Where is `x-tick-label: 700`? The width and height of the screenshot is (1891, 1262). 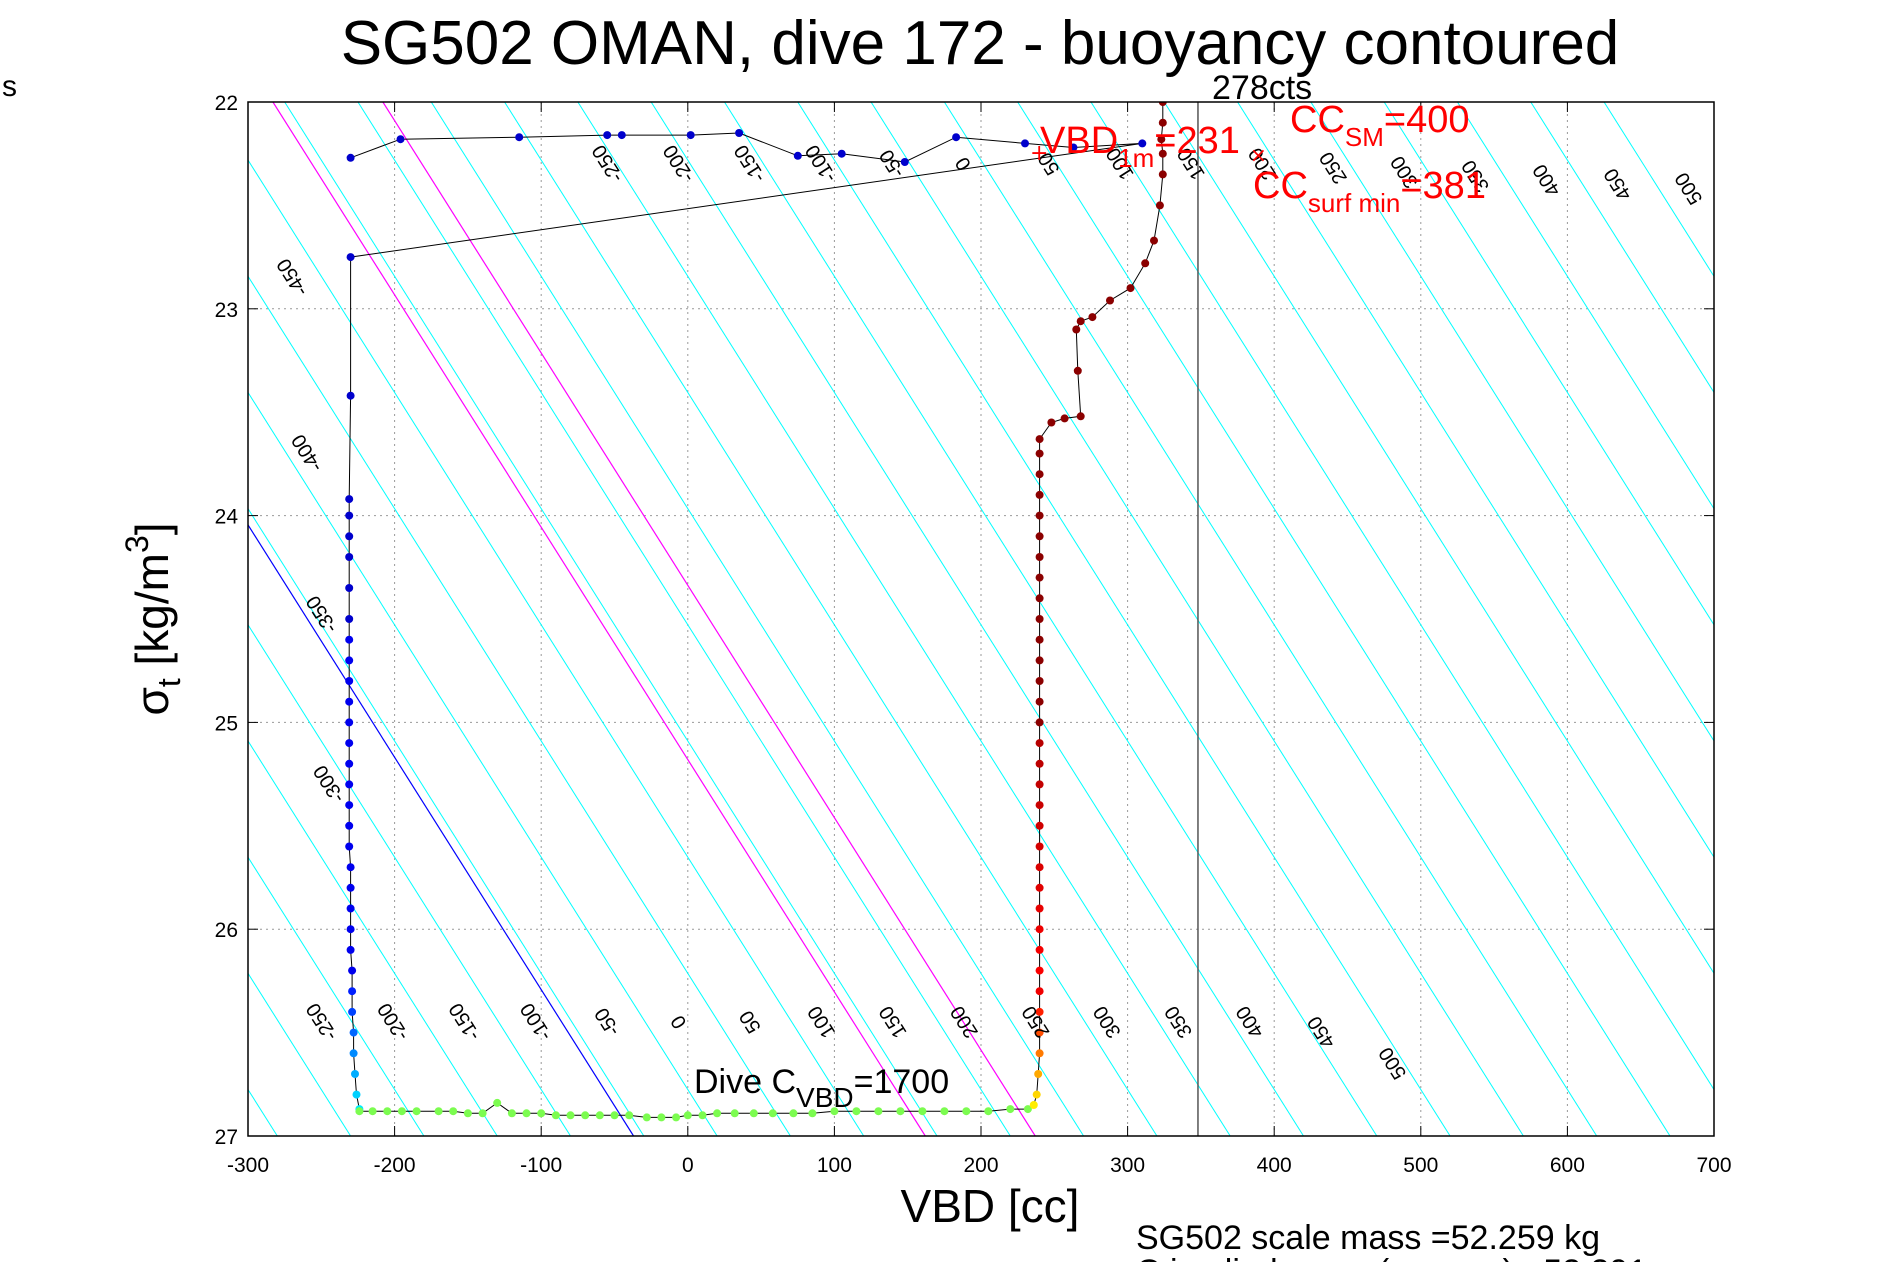 x-tick-label: 700 is located at coordinates (1713, 1165).